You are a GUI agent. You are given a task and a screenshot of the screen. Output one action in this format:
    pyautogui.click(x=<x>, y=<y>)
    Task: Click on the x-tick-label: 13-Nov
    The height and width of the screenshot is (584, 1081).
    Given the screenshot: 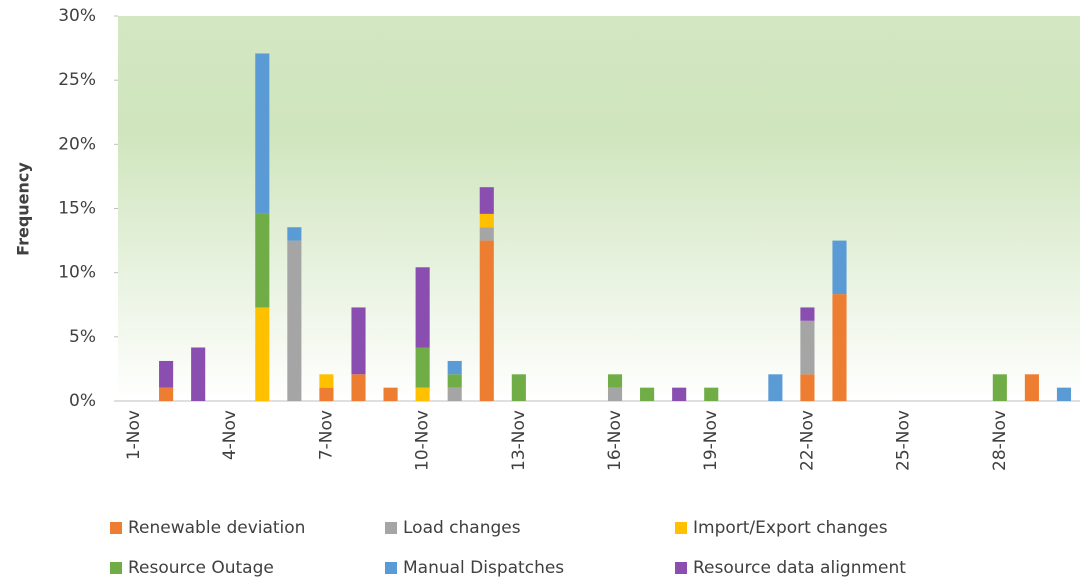 What is the action you would take?
    pyautogui.click(x=519, y=440)
    